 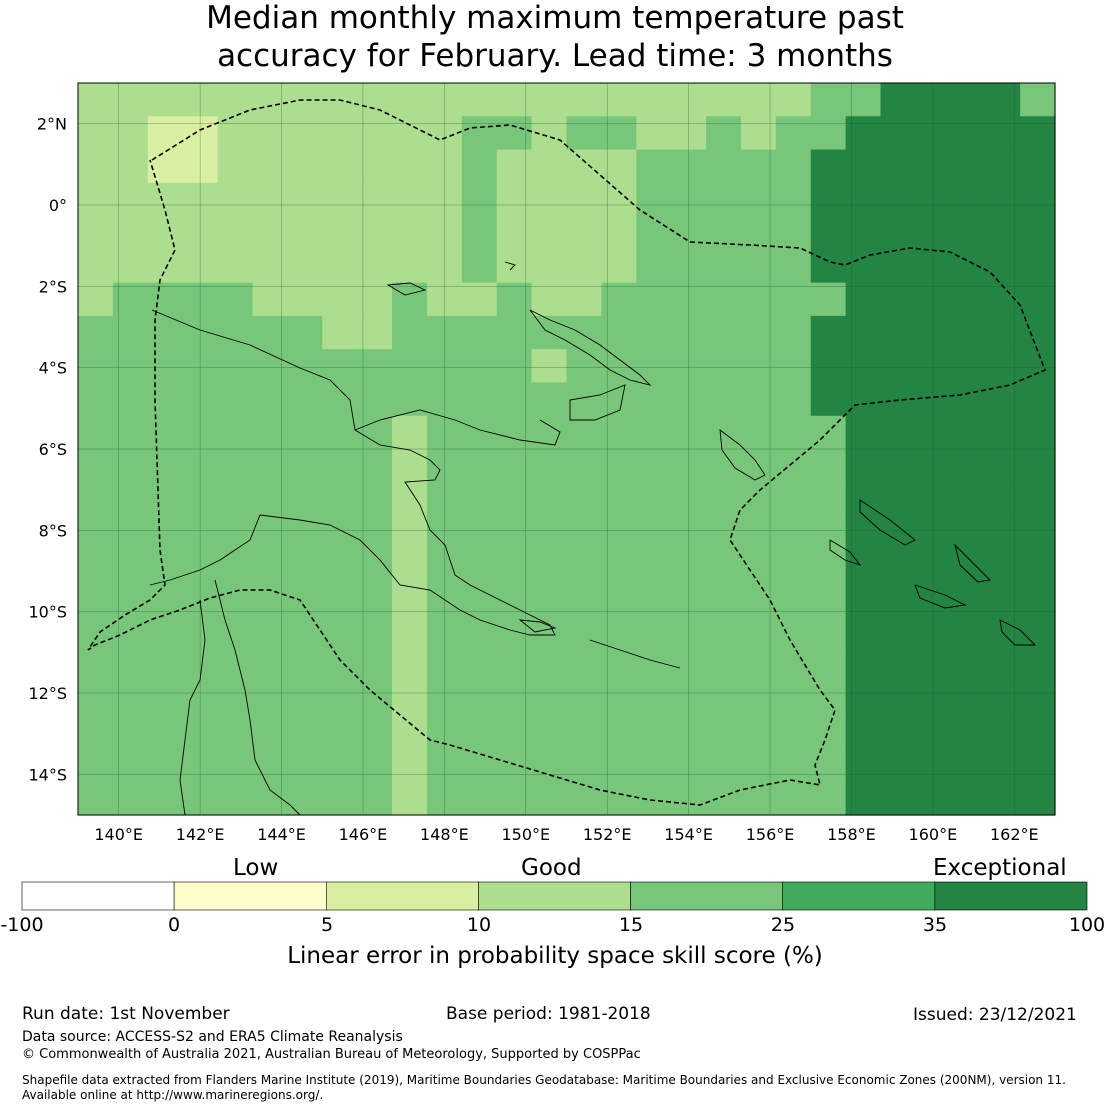 I want to click on colorbar-swatches, so click(x=554, y=896).